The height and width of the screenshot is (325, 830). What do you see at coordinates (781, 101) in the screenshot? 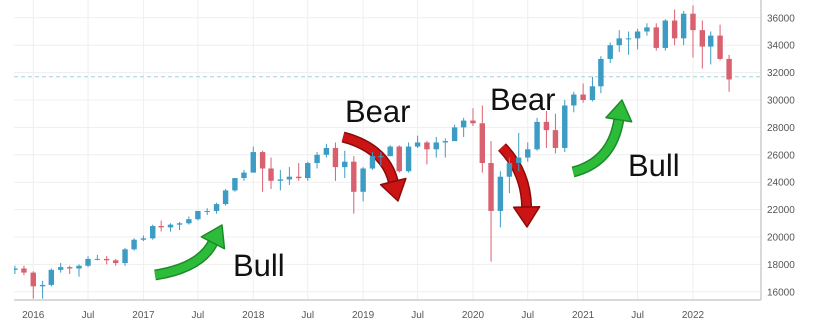
I see `y-tick-label: 30000` at bounding box center [781, 101].